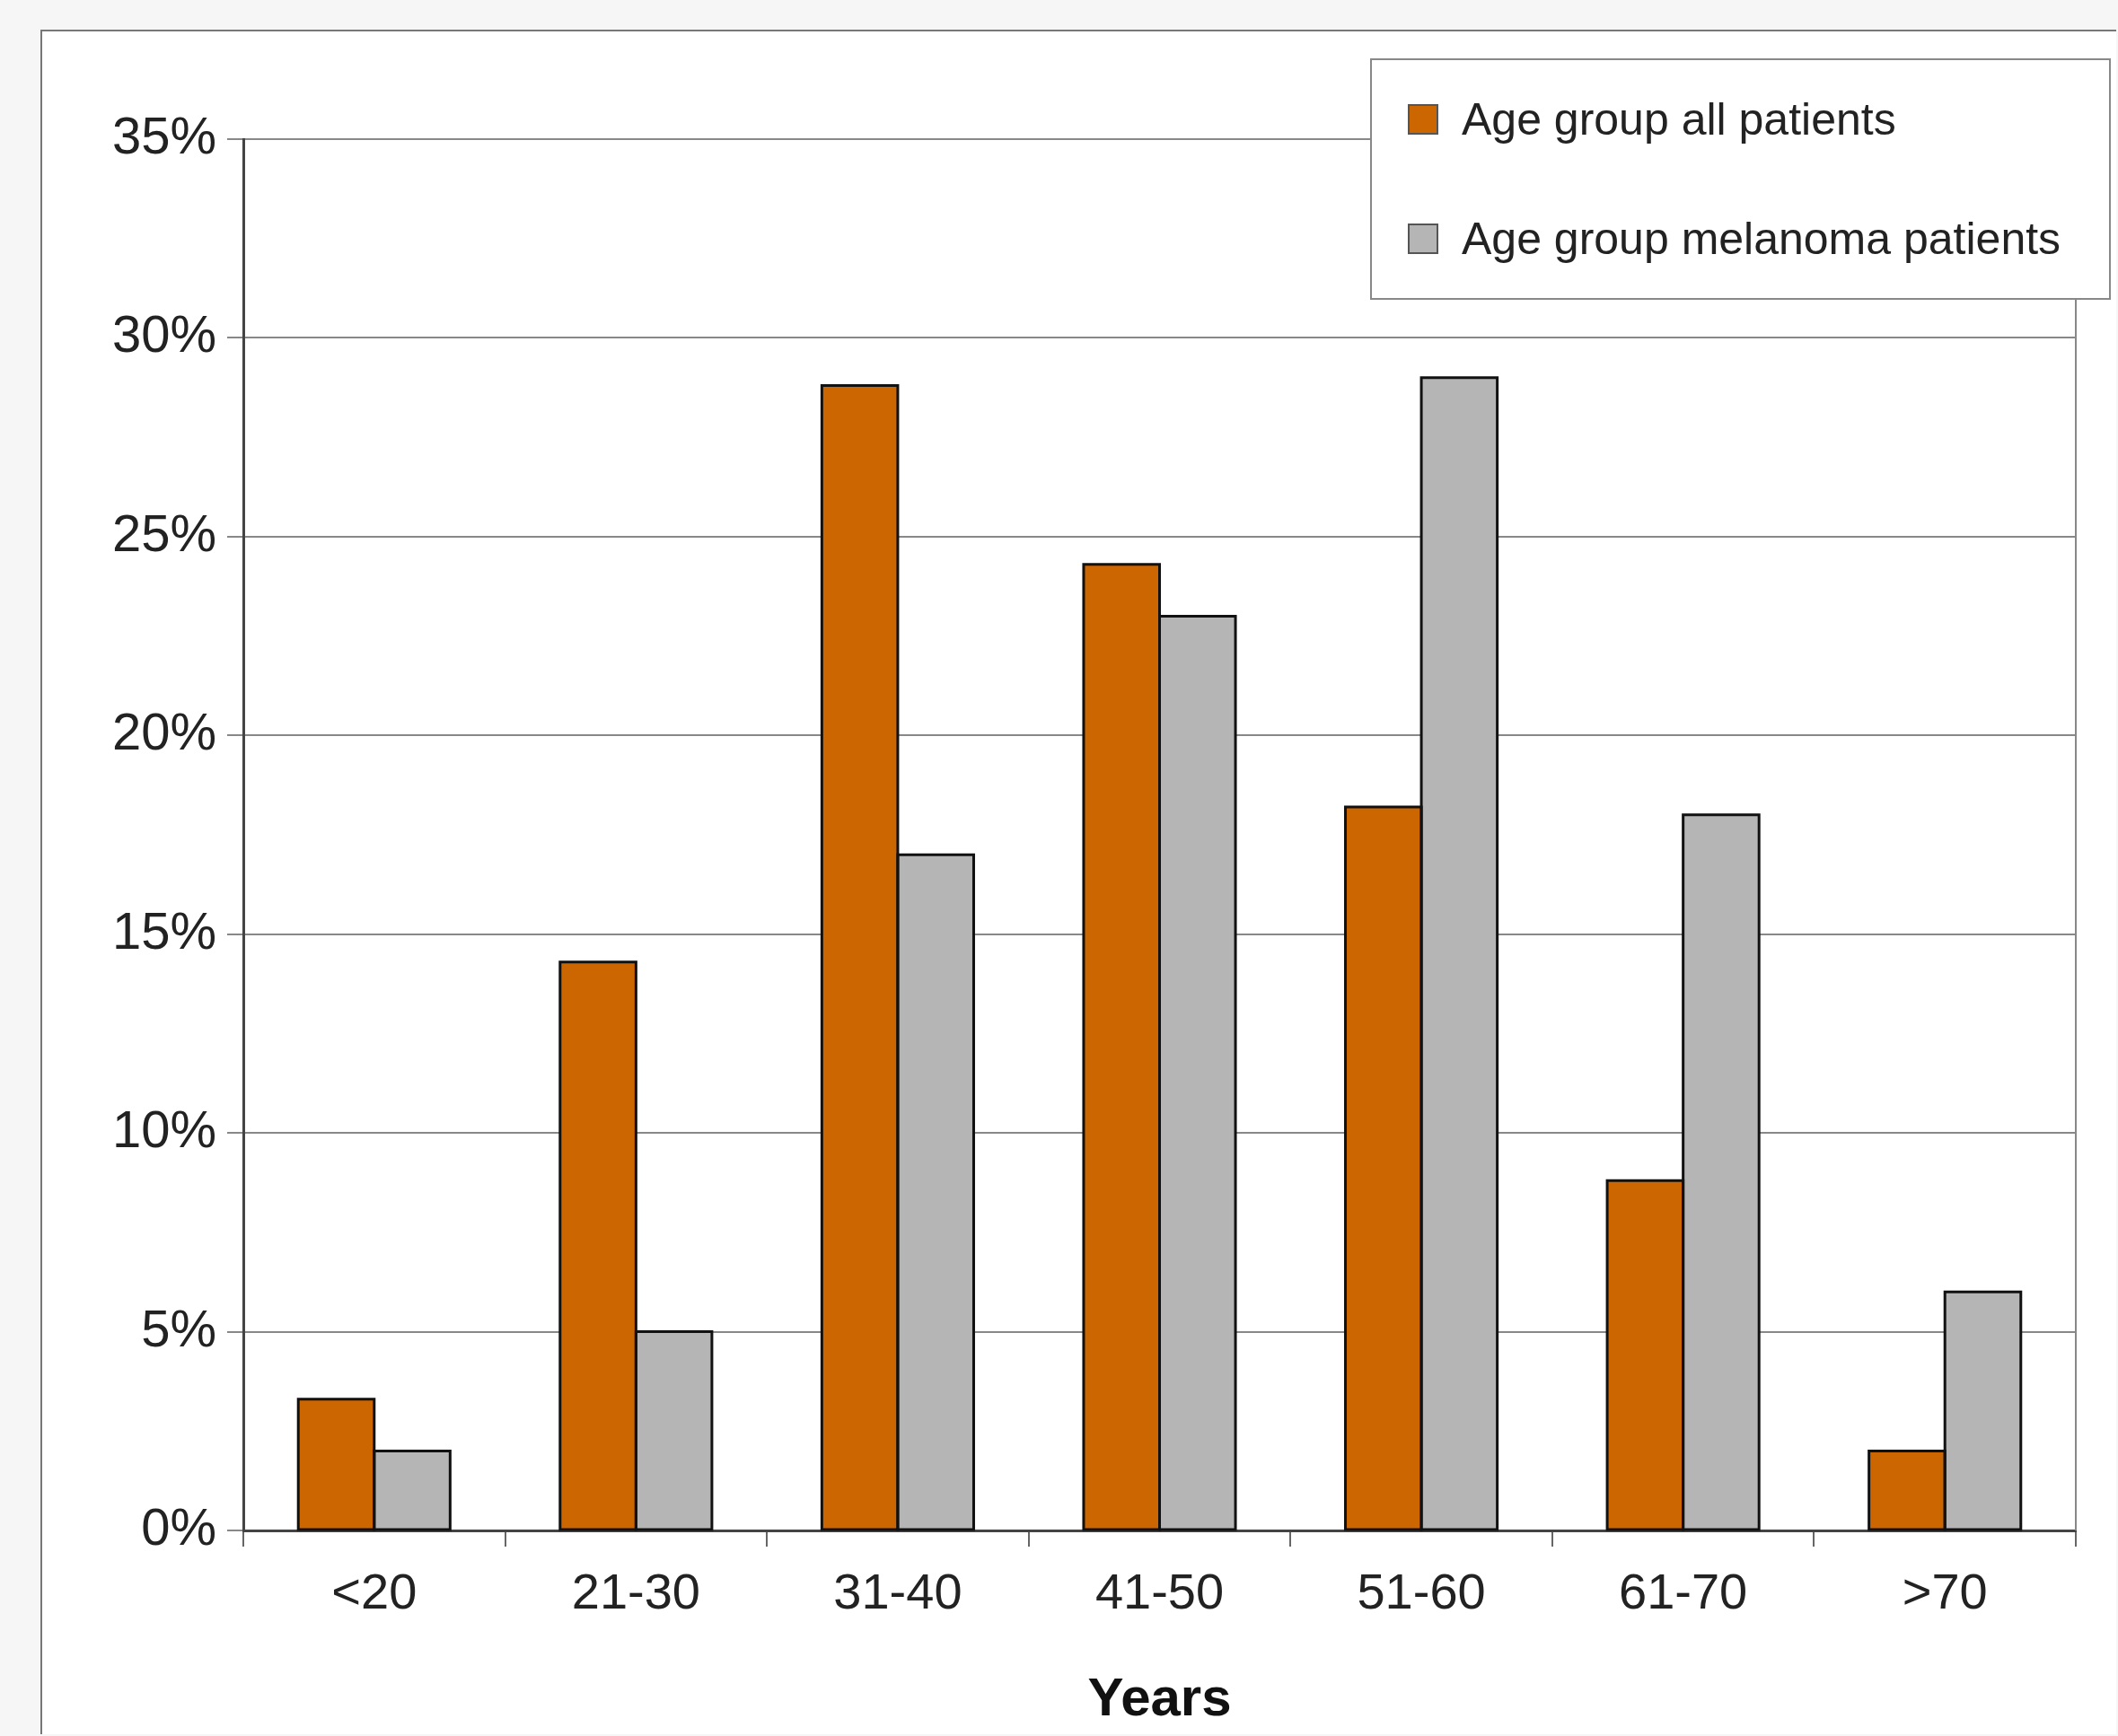 This screenshot has height=1736, width=2118. Describe the element at coordinates (1421, 1591) in the screenshot. I see `x-tick-label: 51-60` at that location.